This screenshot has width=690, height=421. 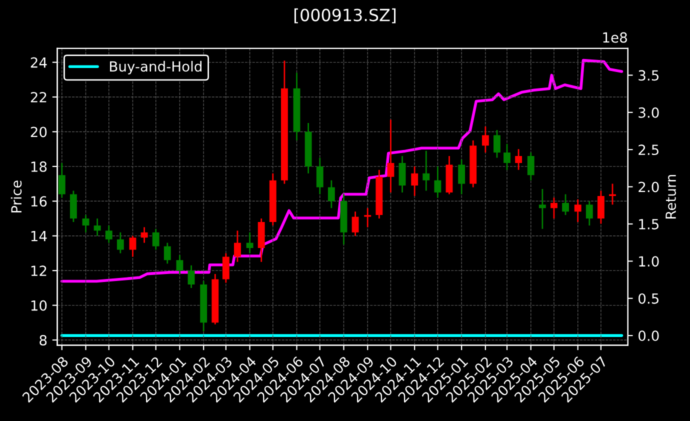 I want to click on y2-tick-label: 0.0, so click(x=648, y=336).